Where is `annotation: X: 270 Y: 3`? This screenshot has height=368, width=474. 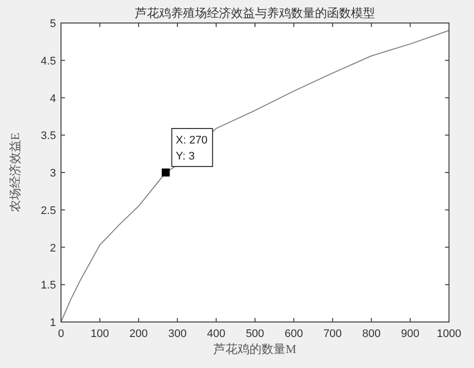 annotation: X: 270 Y: 3 is located at coordinates (192, 148).